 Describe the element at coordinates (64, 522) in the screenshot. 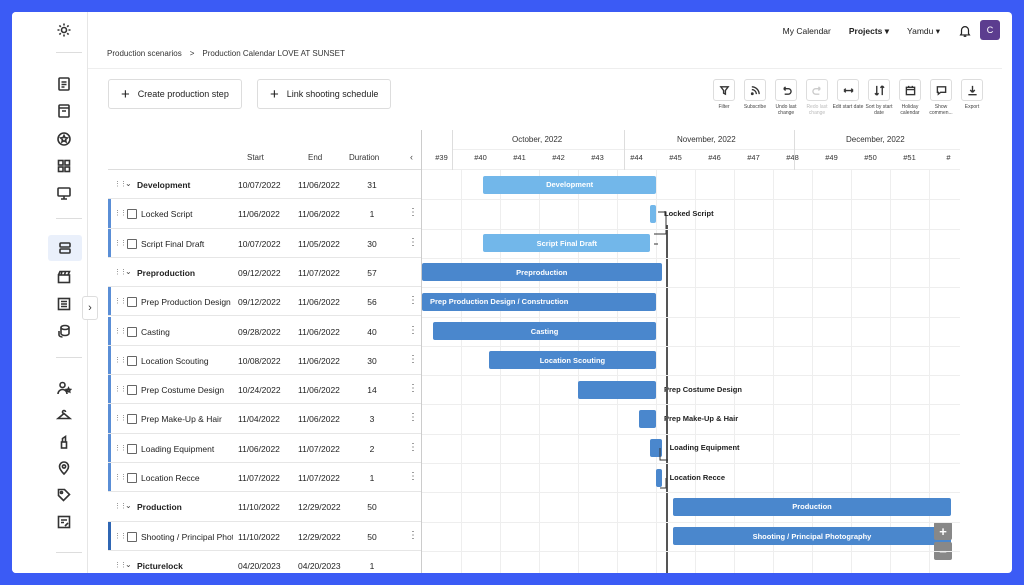

I see `image-edit-icon` at that location.